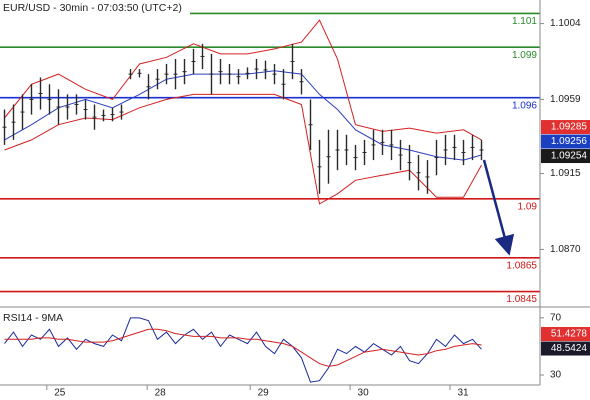  I want to click on x-tick-label: 29, so click(264, 393).